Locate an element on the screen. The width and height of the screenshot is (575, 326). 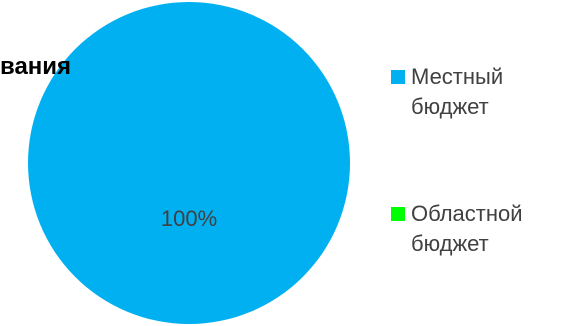
legend-item-regional-budget: Областной бюджет is located at coordinates (471, 229).